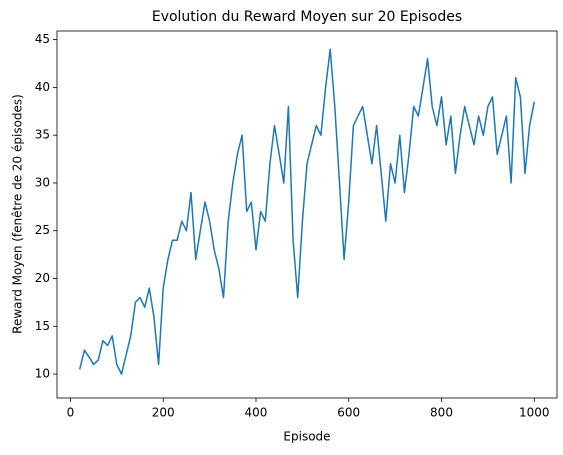 The width and height of the screenshot is (563, 455). Describe the element at coordinates (42, 135) in the screenshot. I see `y-tick-label: 35` at that location.